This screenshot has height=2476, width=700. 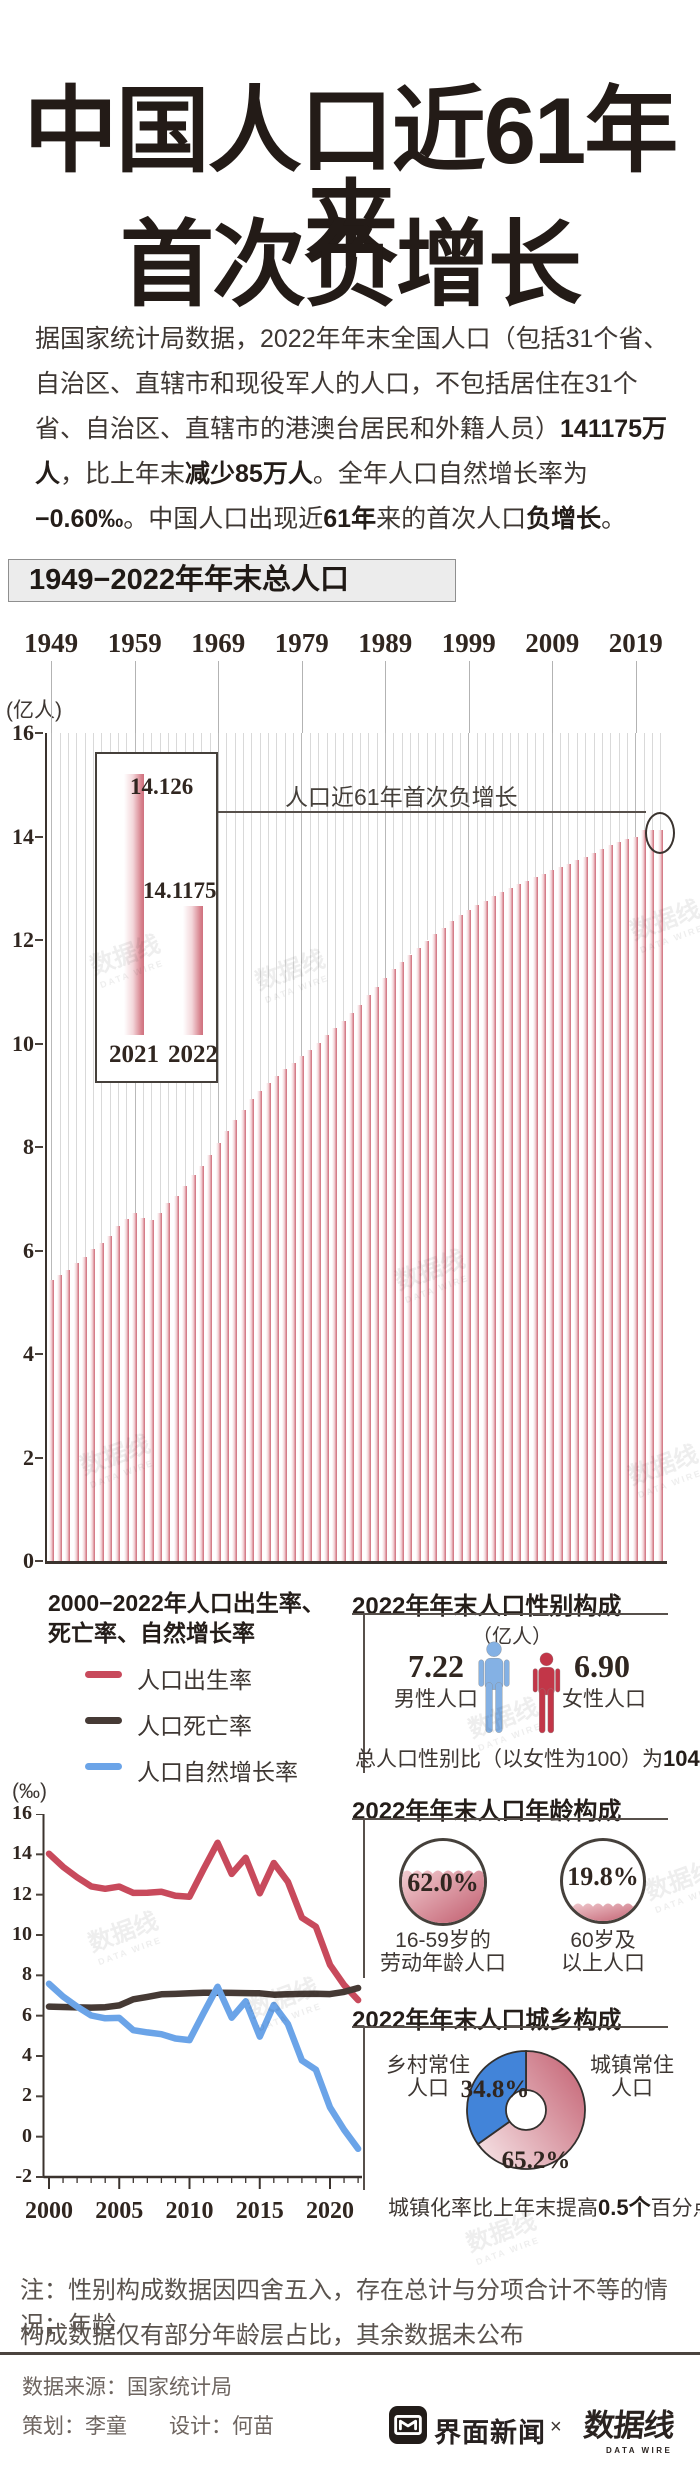 What do you see at coordinates (443, 1952) in the screenshot?
I see `working-age-label: 16-59岁的 劳动年龄人口` at bounding box center [443, 1952].